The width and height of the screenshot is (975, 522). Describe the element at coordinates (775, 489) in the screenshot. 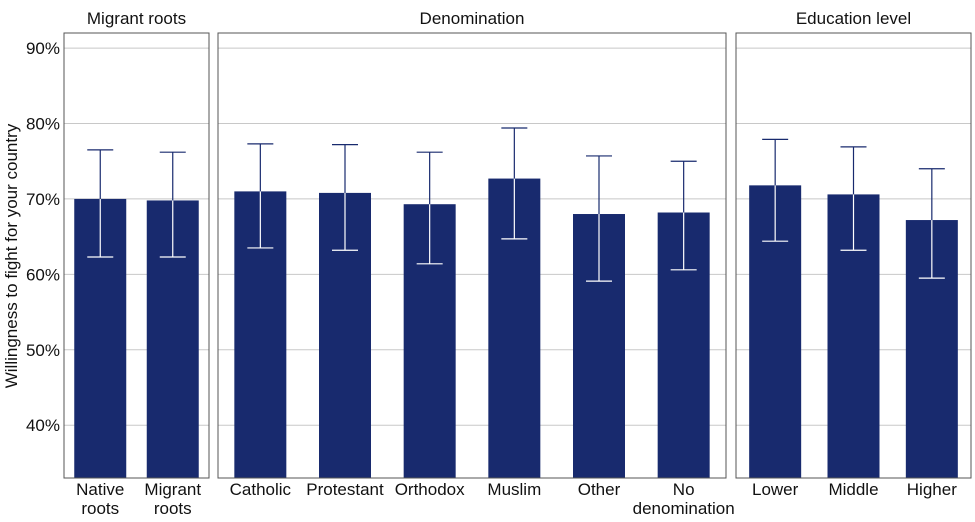

I see `x-tick-label: Lower` at that location.